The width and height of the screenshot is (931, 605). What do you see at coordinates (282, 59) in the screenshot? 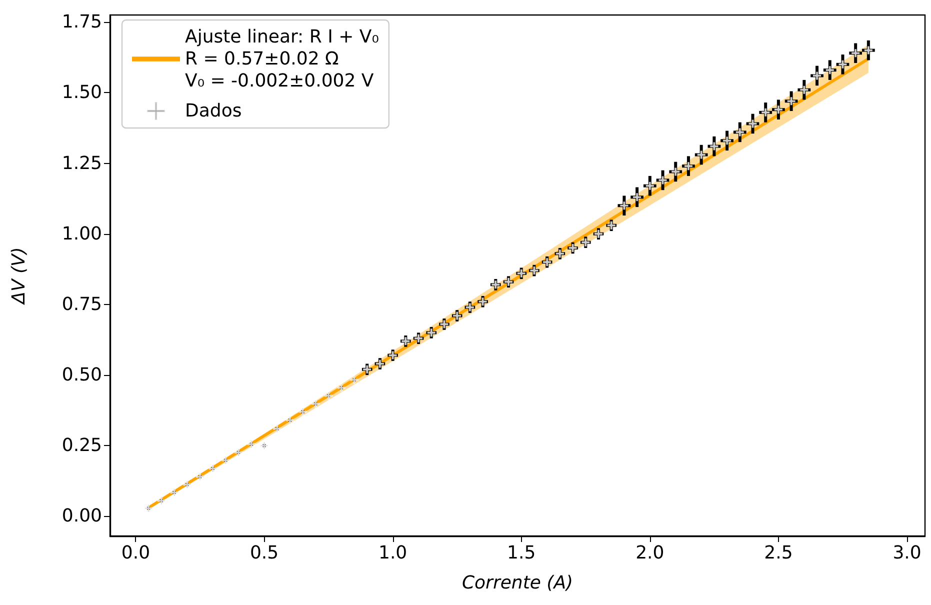
I see `legend-label: Ajuste linear: R I + V₀ R = 0.57±0.02 Ω V₀ = -0.002±0.002 V` at bounding box center [282, 59].